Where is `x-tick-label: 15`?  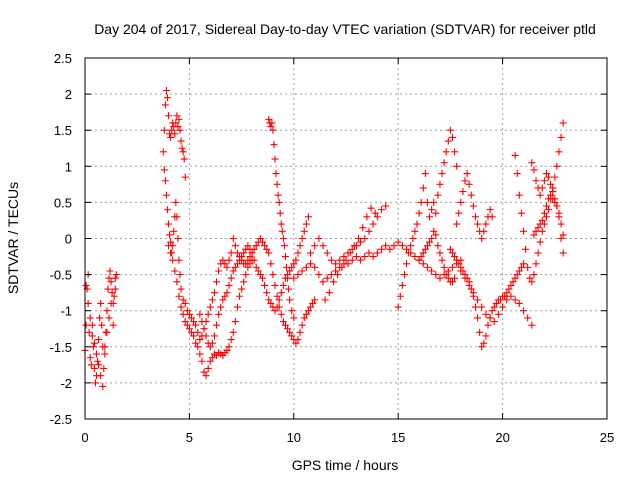 x-tick-label: 15 is located at coordinates (398, 437).